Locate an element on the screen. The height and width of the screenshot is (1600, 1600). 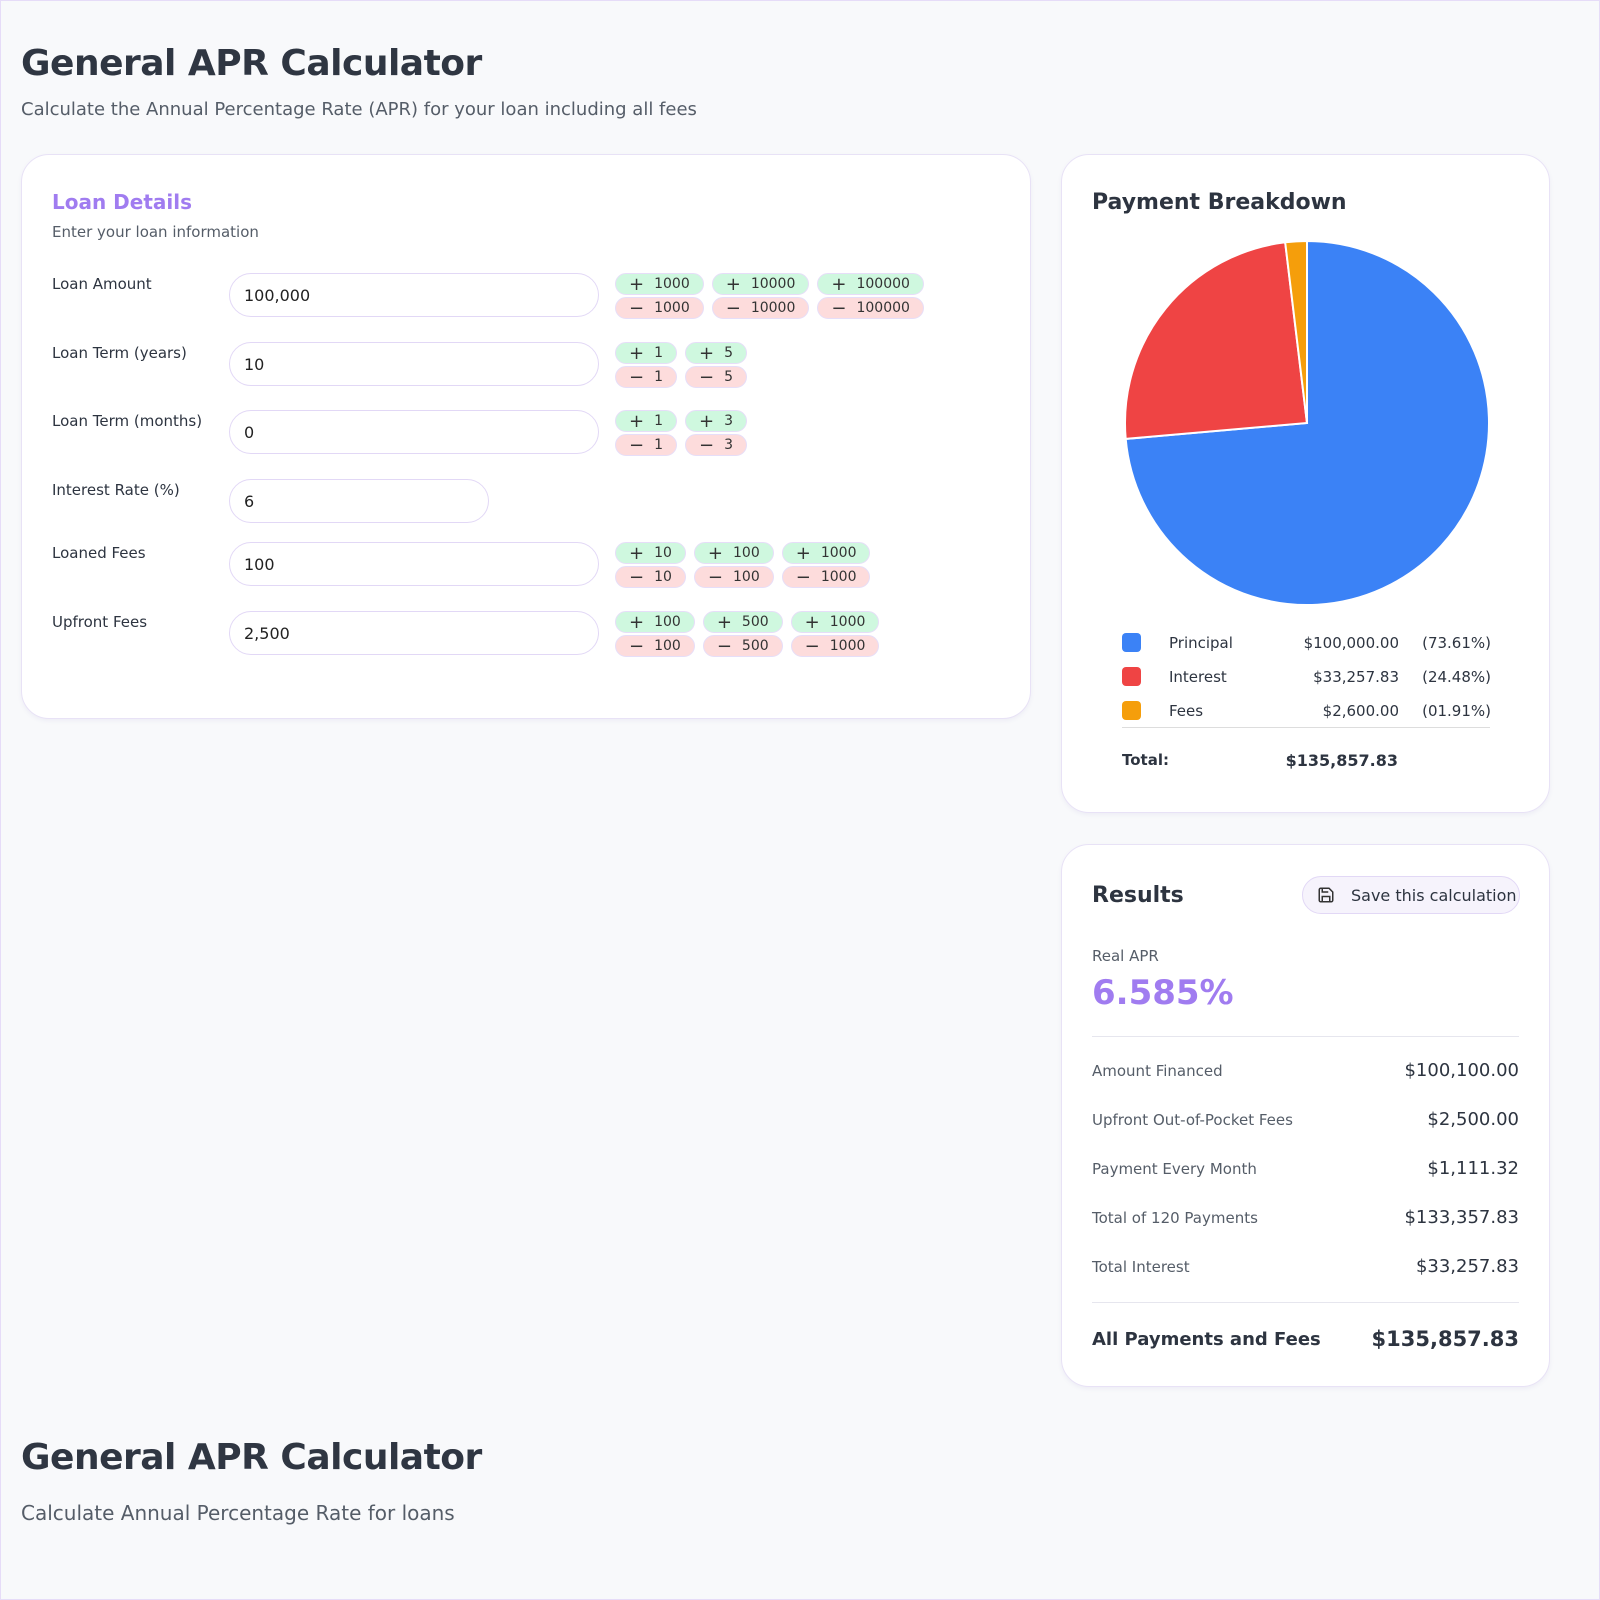
field-input: 2,500 is located at coordinates (414, 633).